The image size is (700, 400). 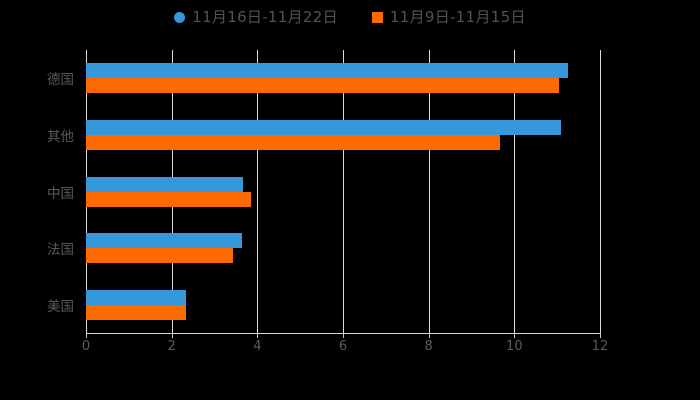 What do you see at coordinates (293, 142) in the screenshot?
I see `bar-其他-series-1` at bounding box center [293, 142].